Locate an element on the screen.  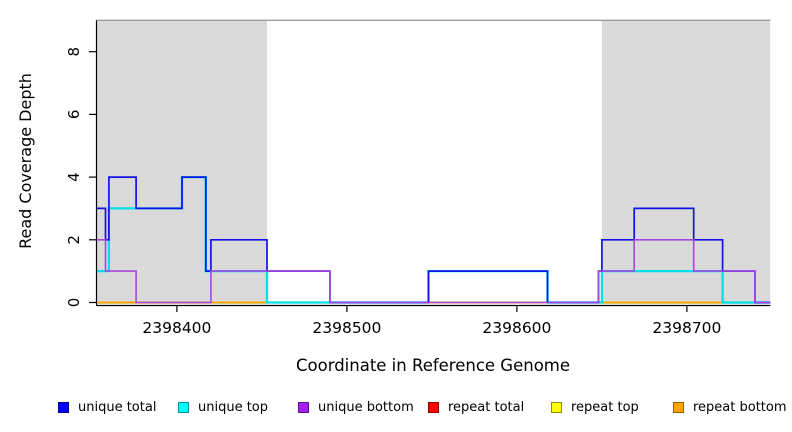
x-axis-title: Coordinate in Reference Genome is located at coordinates (433, 365).